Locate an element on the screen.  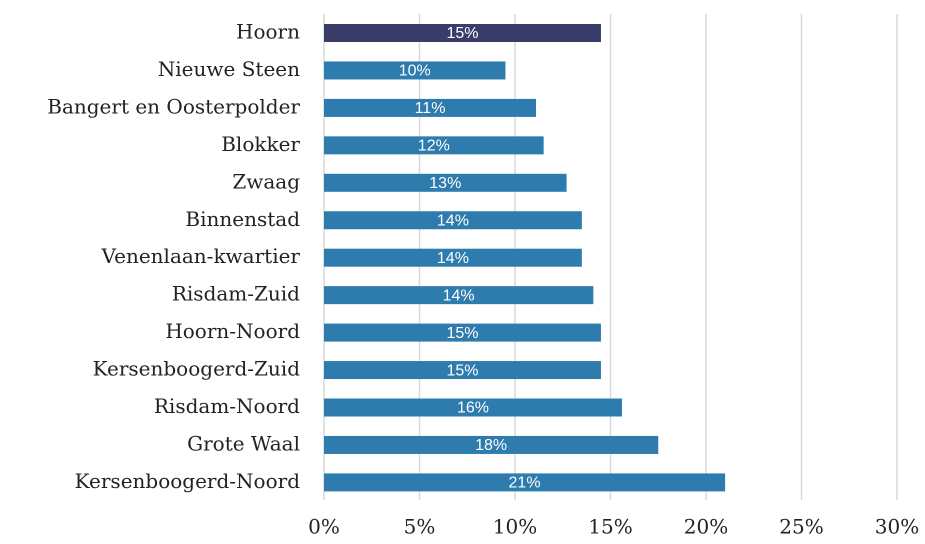
data-label: 16% is located at coordinates (473, 408).